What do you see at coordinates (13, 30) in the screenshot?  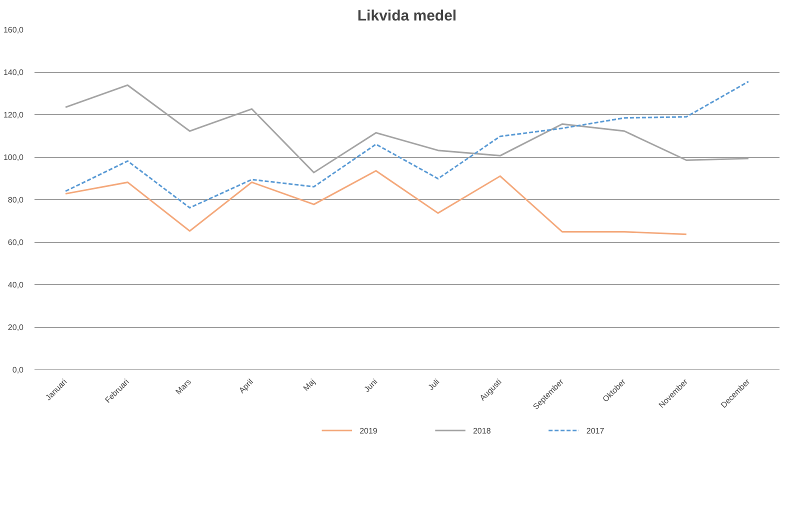 I see `y-tick-label: 160,0` at bounding box center [13, 30].